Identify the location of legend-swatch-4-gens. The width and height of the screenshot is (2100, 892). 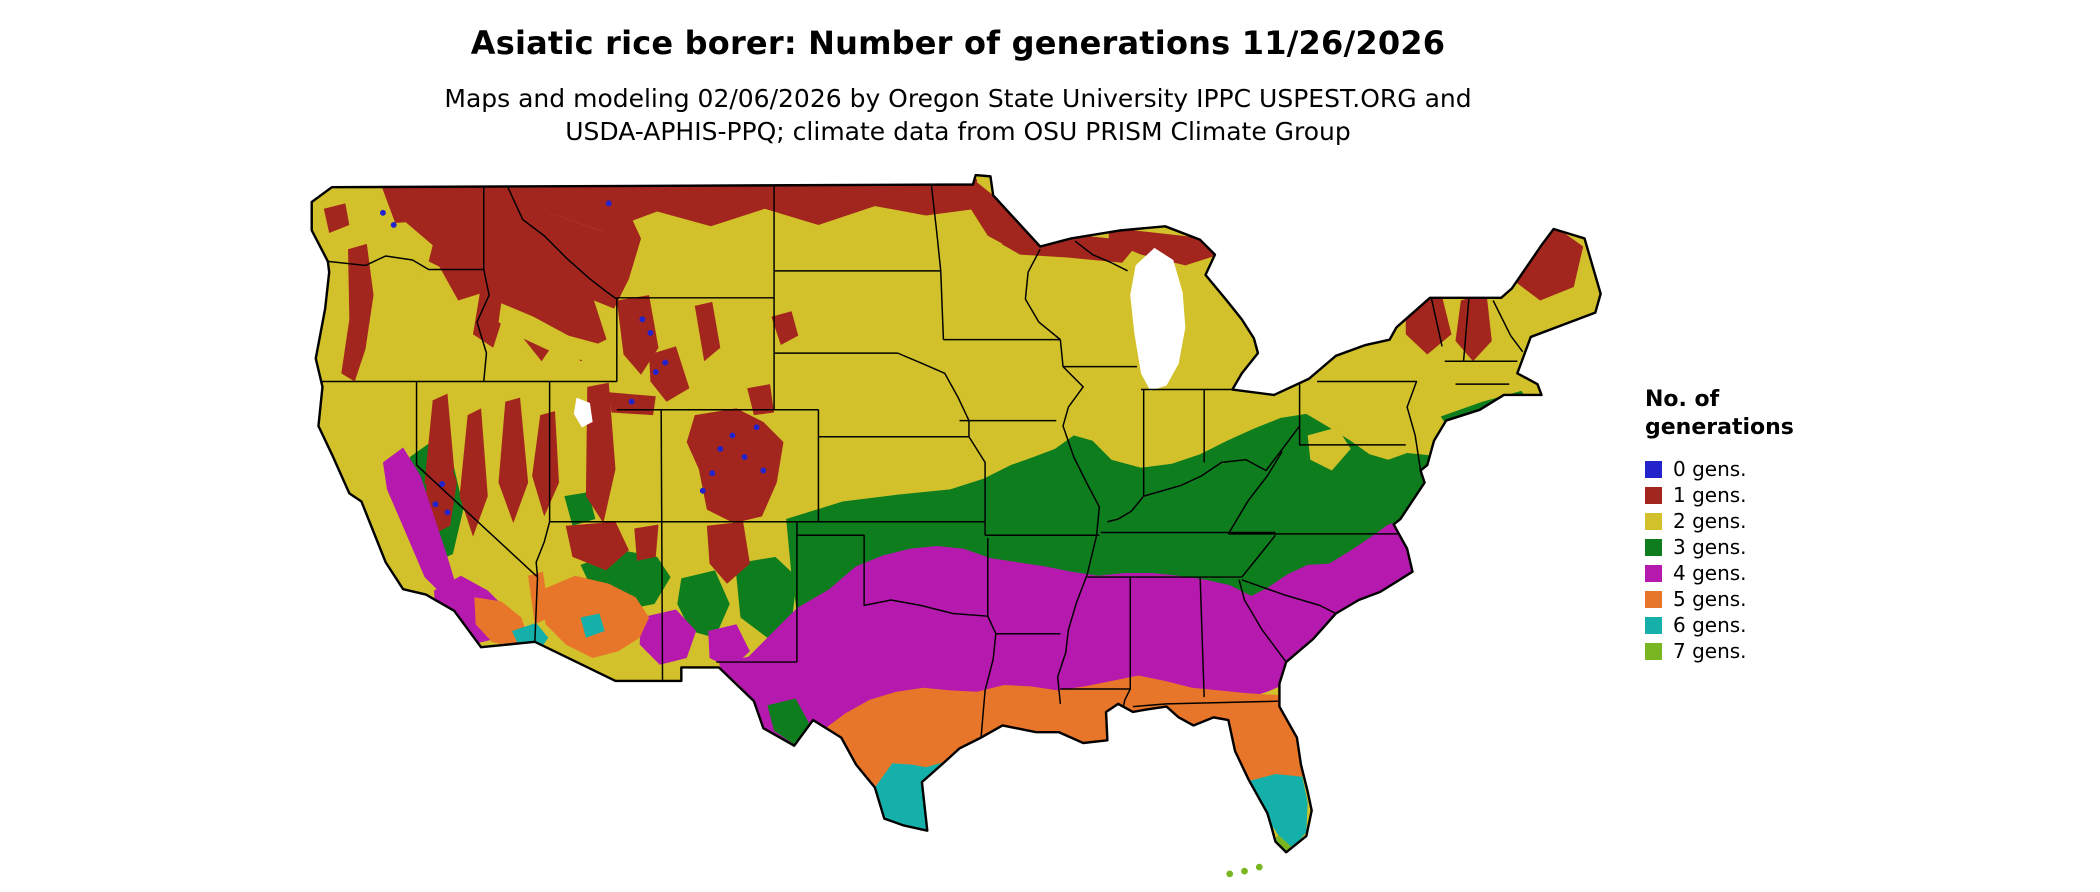
(1653, 573).